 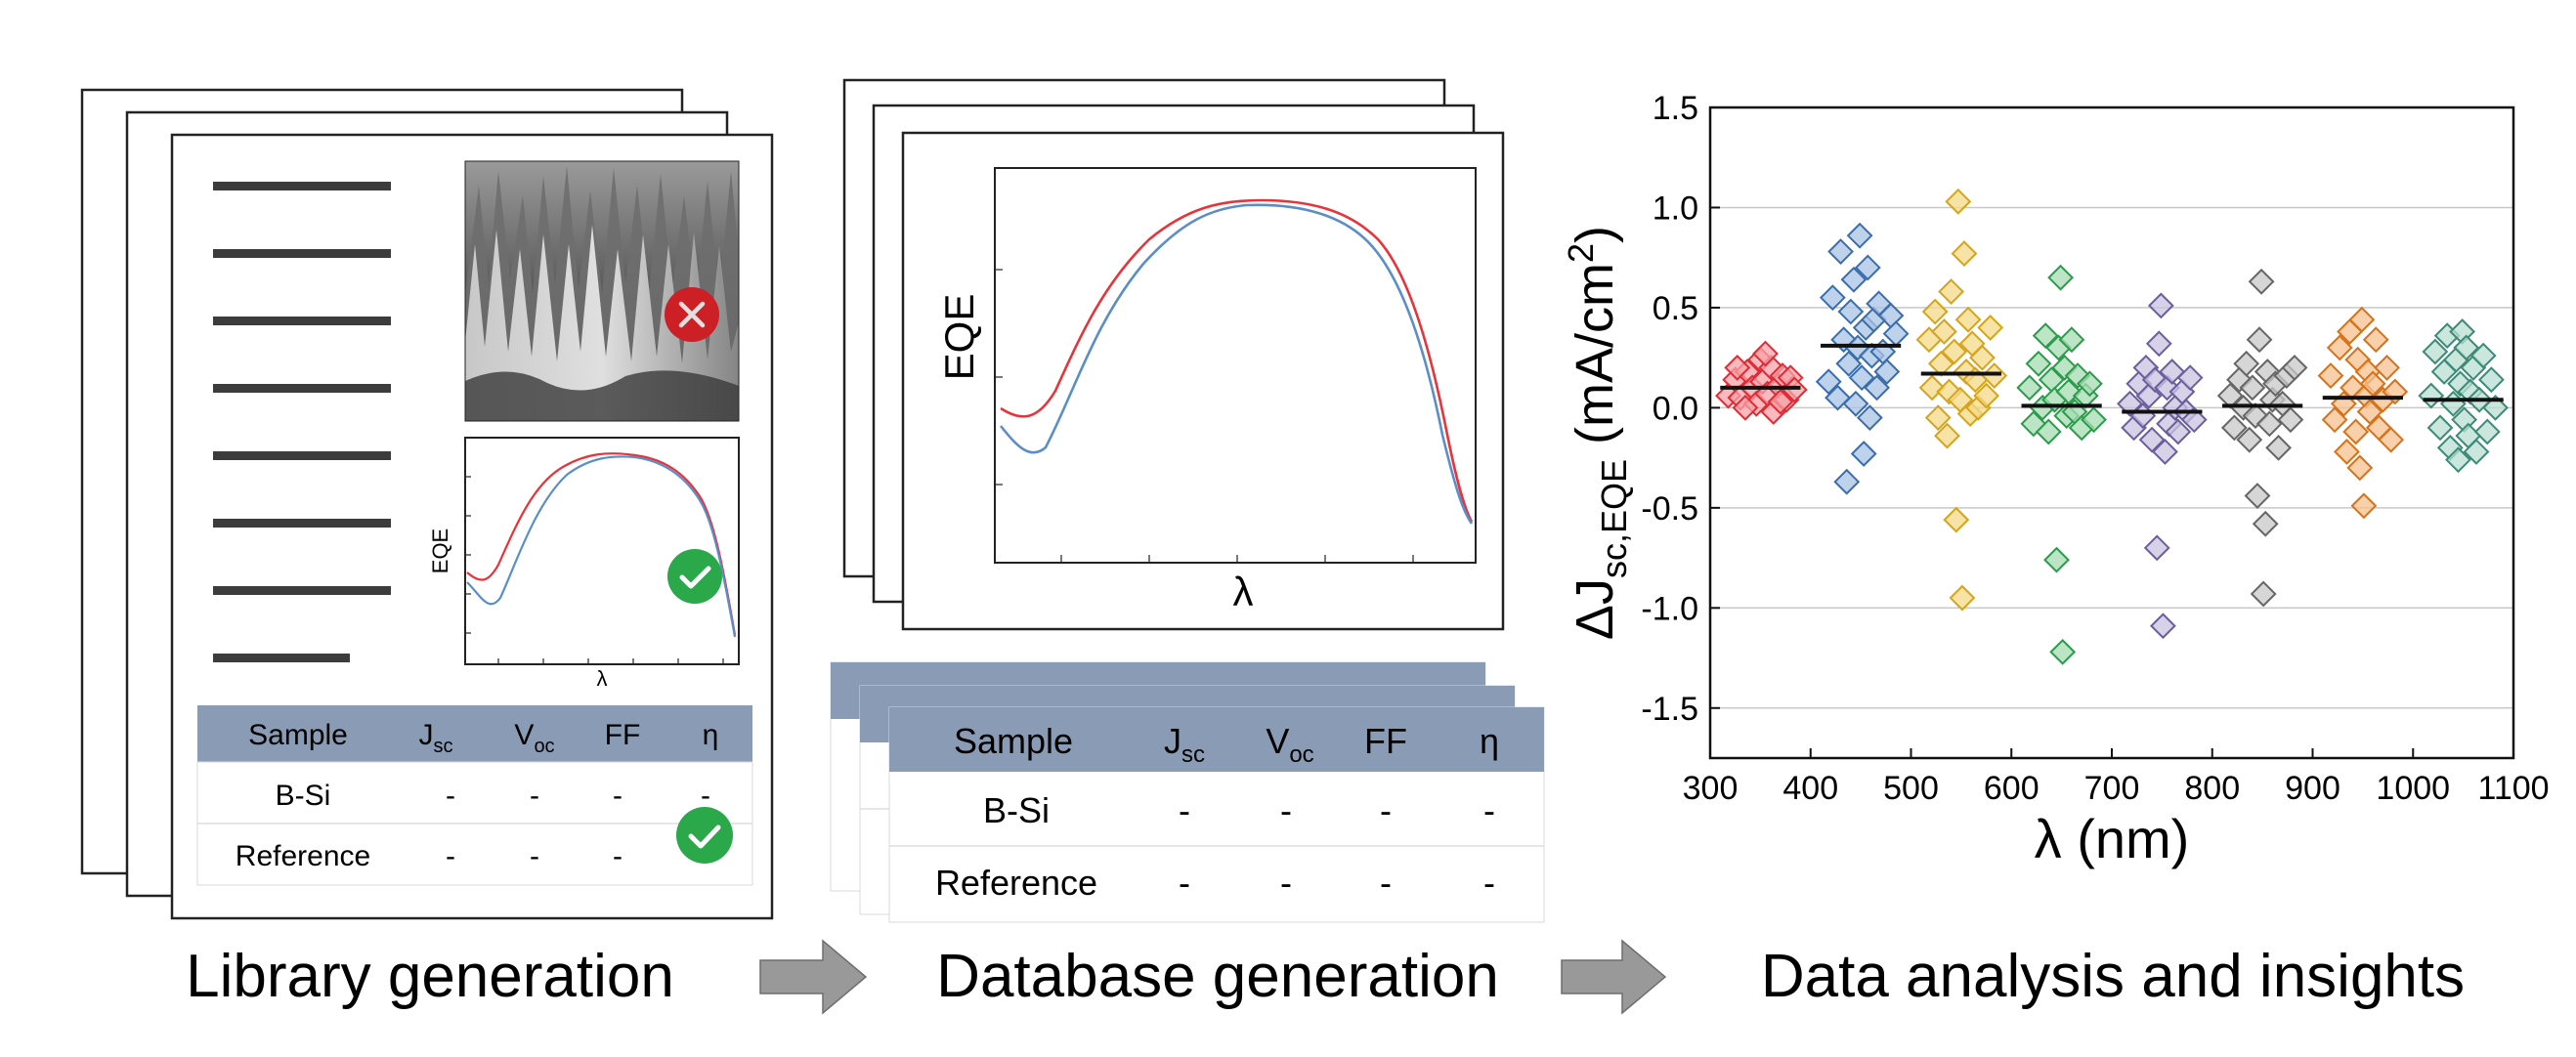 I want to click on library-table-header, so click(x=475, y=733).